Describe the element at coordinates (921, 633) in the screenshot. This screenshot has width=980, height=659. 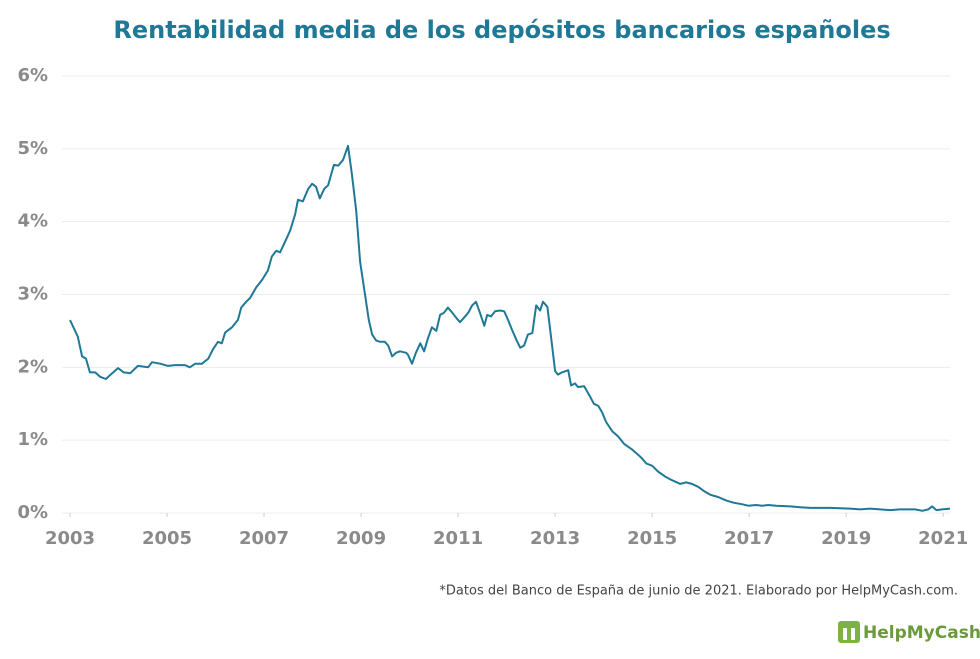
I see `logo-text: HelpMyCash` at that location.